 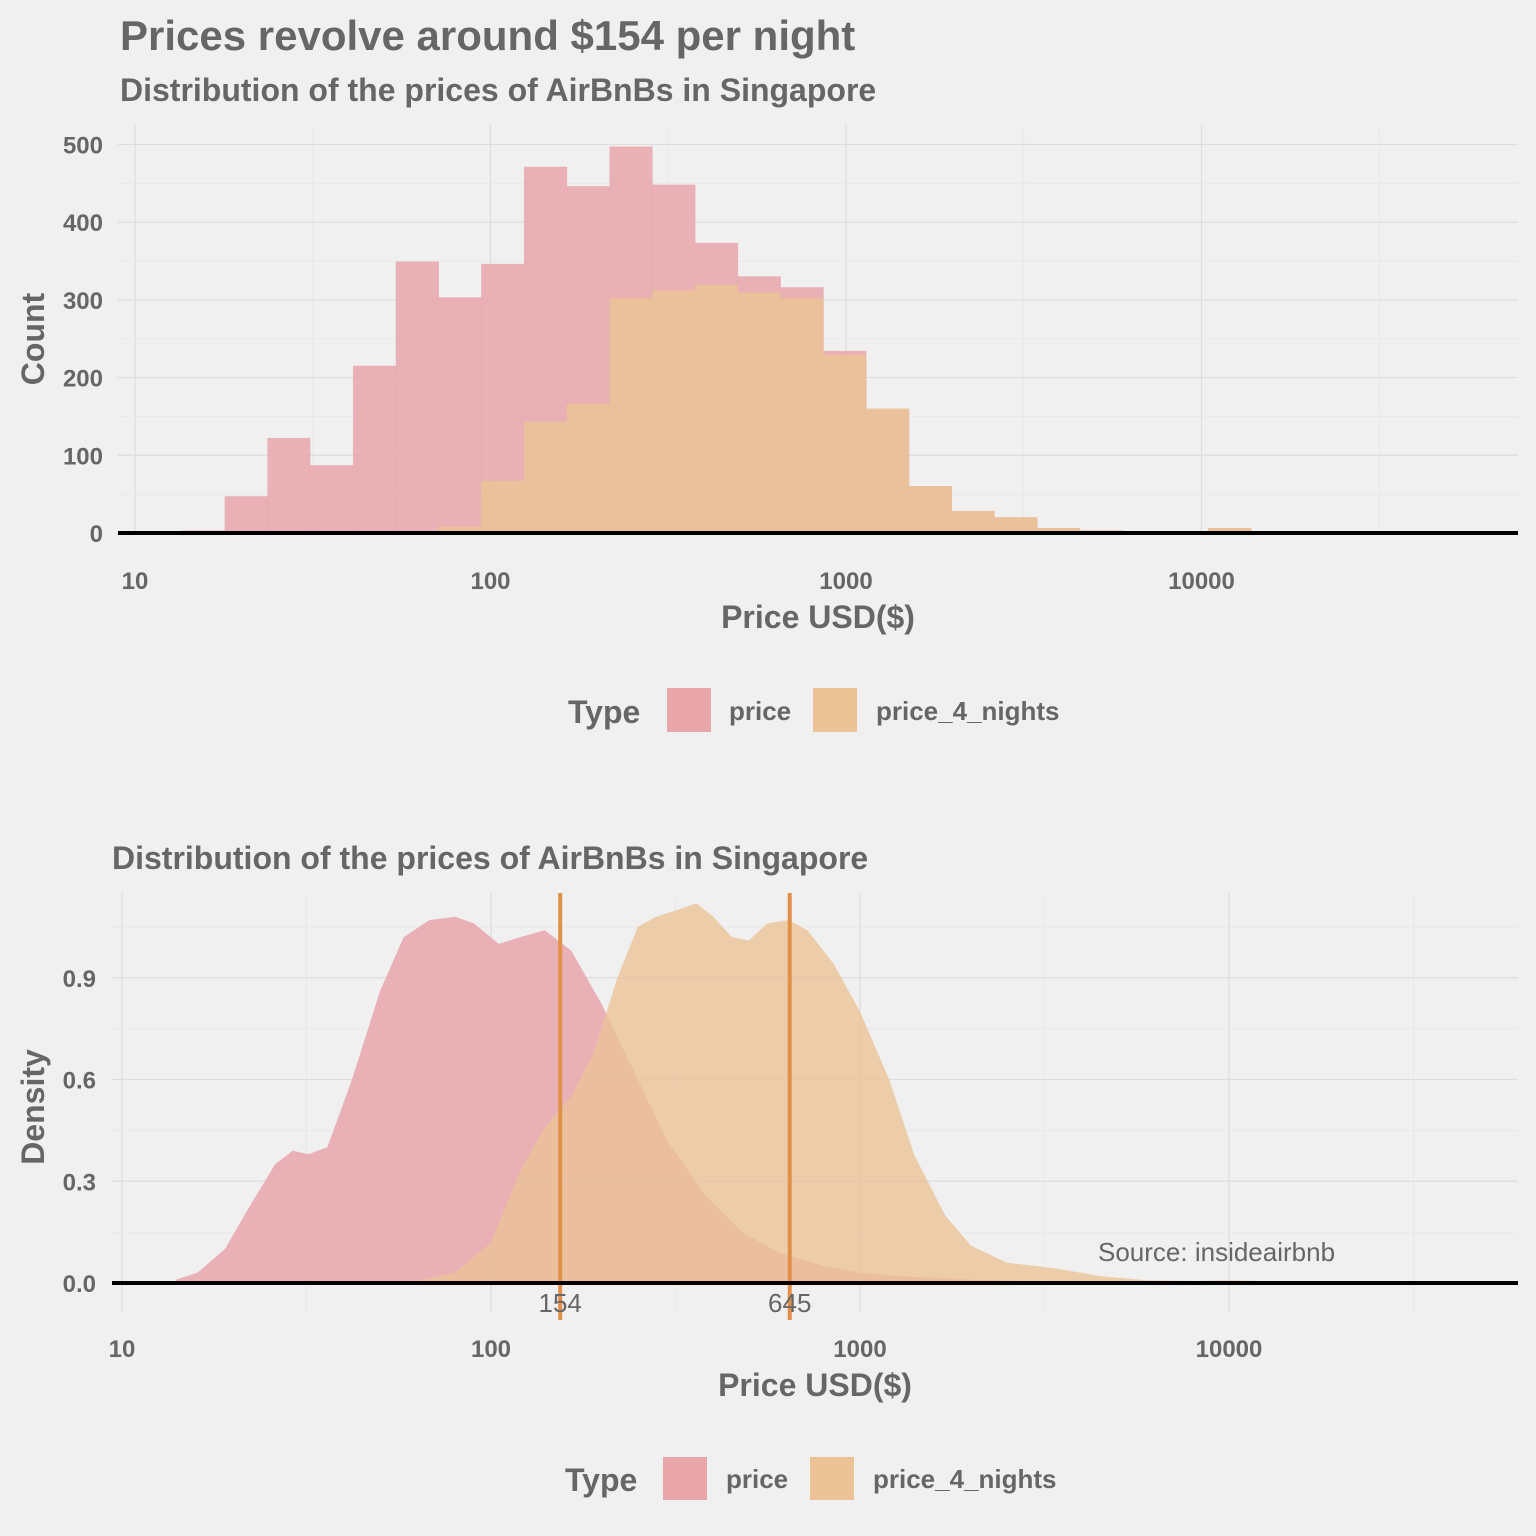 I want to click on vline-label-645: 645, so click(x=789, y=1303).